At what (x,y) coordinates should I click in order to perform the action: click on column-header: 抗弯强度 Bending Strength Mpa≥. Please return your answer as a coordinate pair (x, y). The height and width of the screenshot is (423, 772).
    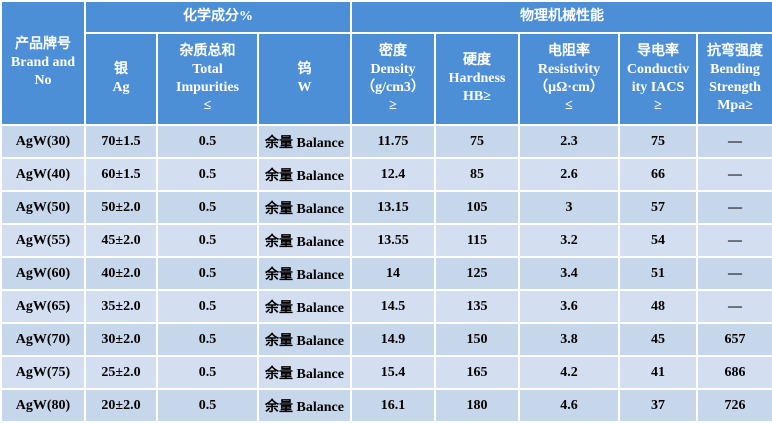
    Looking at the image, I should click on (733, 79).